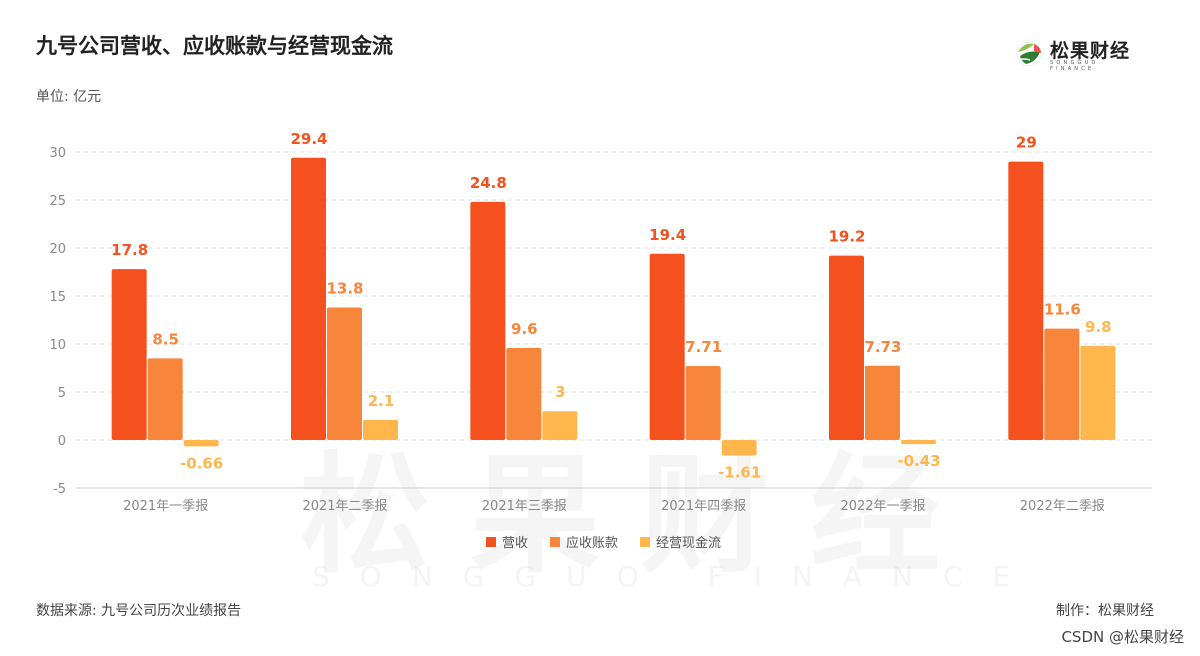 The image size is (1200, 656). What do you see at coordinates (59, 489) in the screenshot?
I see `y-tick-label: -5` at bounding box center [59, 489].